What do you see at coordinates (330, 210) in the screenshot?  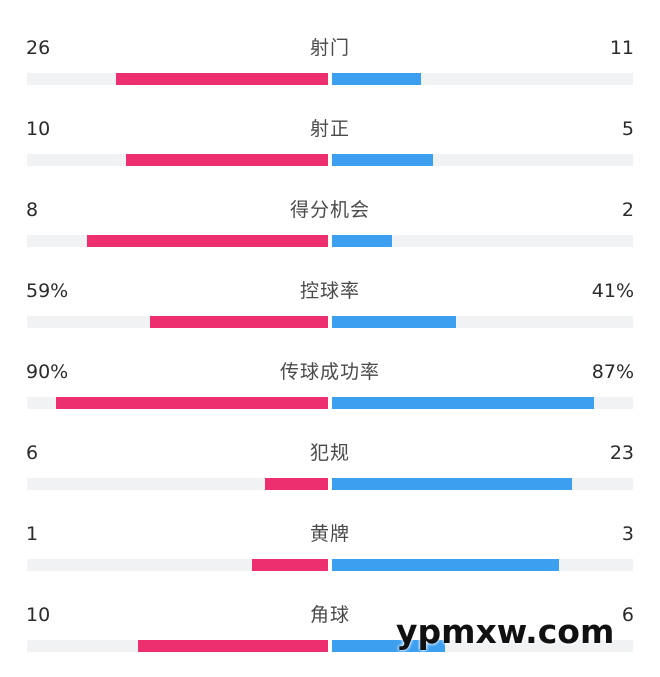 I see `chances-label: 得分机会` at bounding box center [330, 210].